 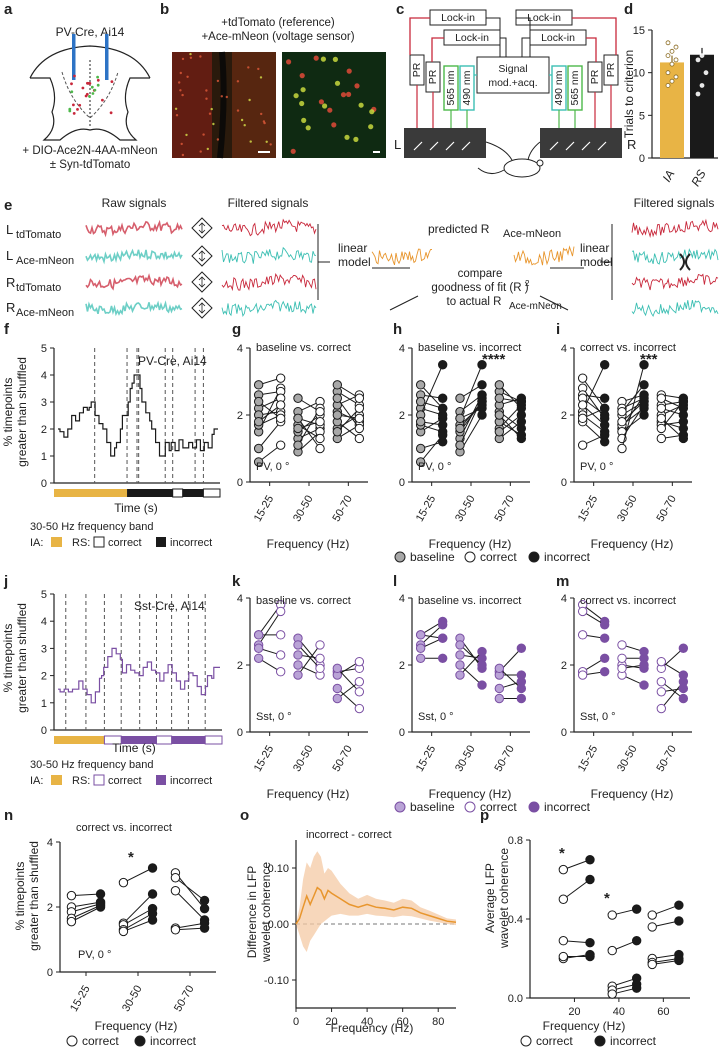 I want to click on panel-o-ylabel-1: Difference in LFP, so click(x=252, y=912).